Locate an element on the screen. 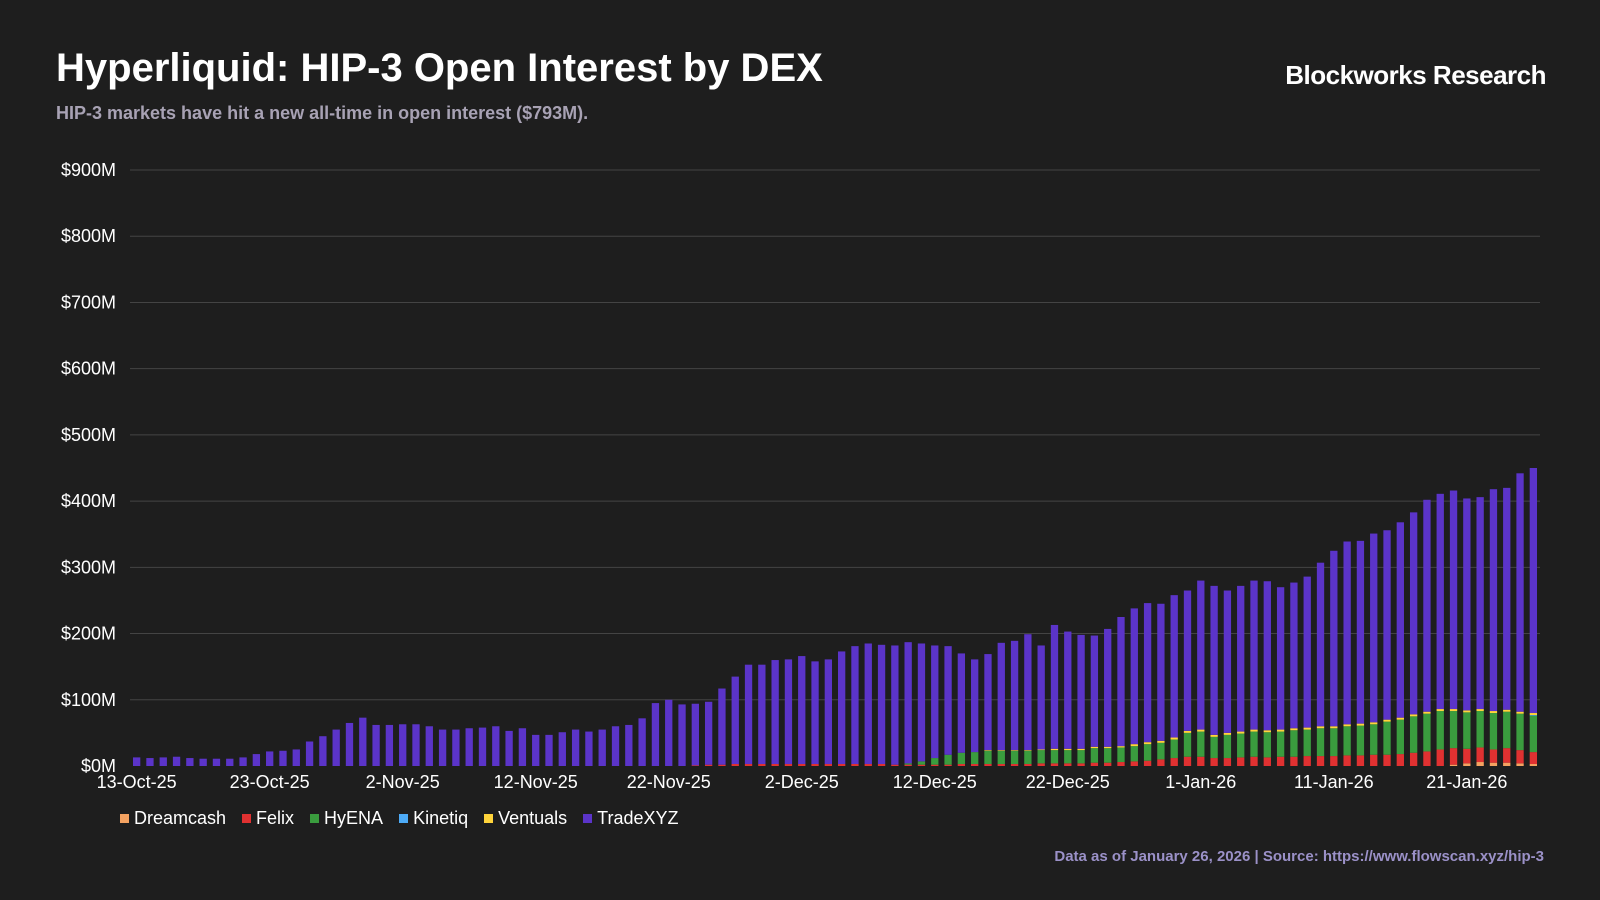  legend-swatch is located at coordinates (489, 818).